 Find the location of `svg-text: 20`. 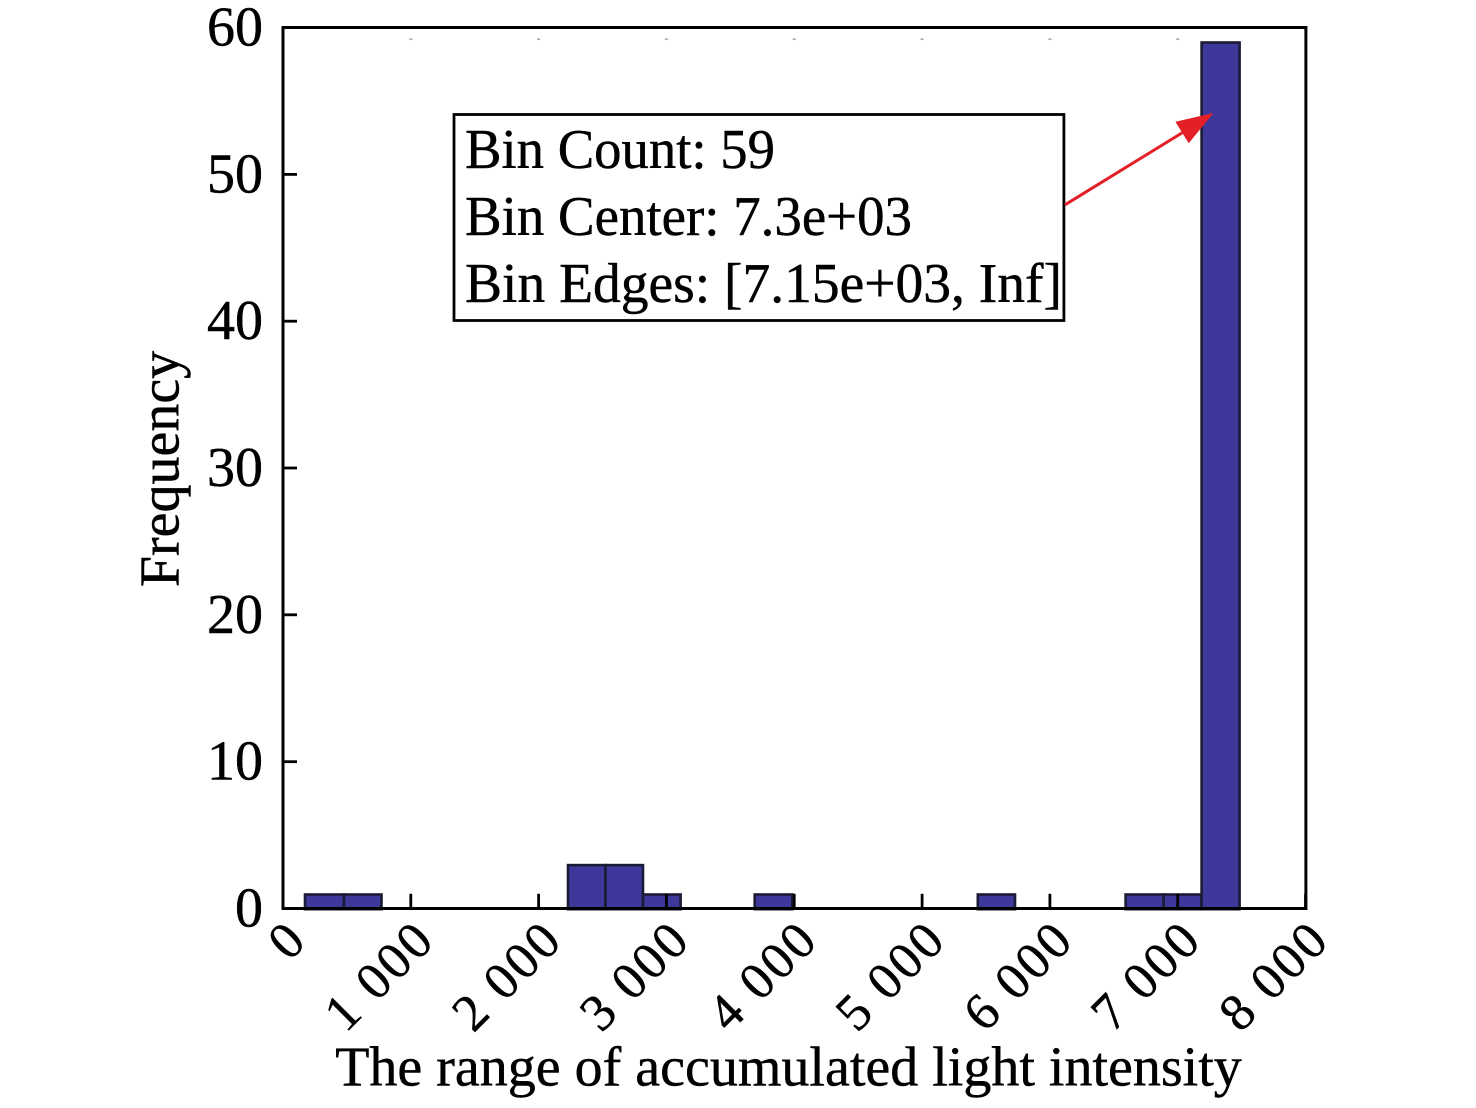

svg-text: 20 is located at coordinates (235, 615).